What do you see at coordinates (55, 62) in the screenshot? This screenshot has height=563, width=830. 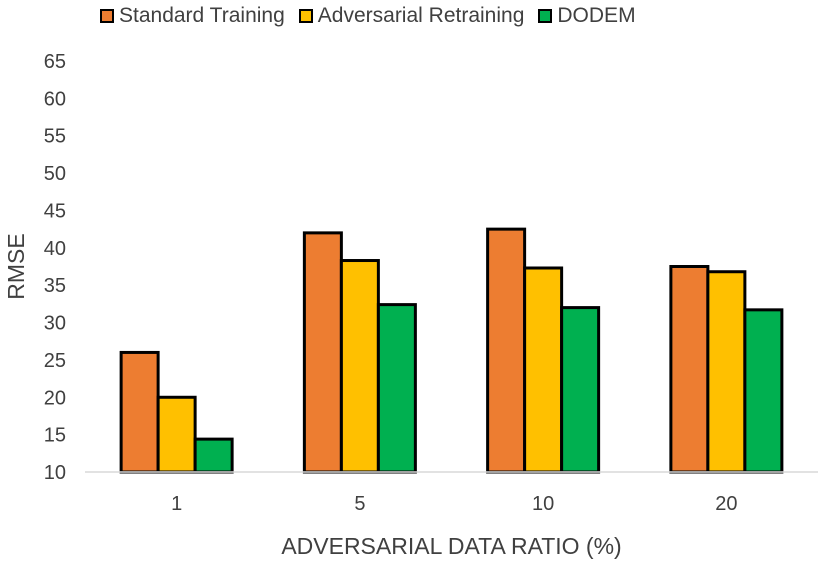 I see `y-tick-label: 65` at bounding box center [55, 62].